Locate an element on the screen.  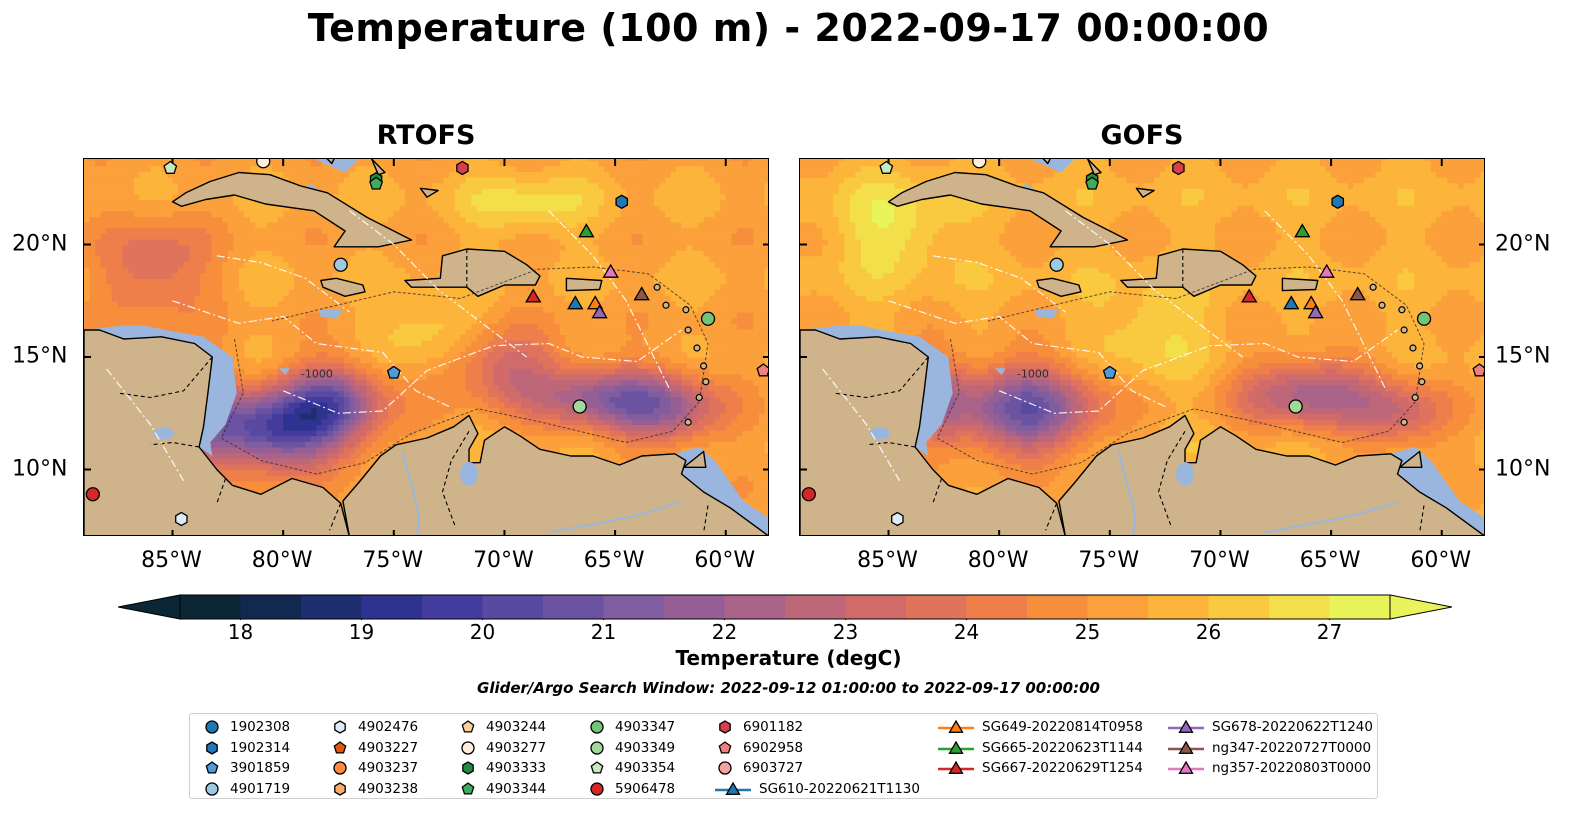
legend-marker-hexagon-icon is located at coordinates (468, 768).